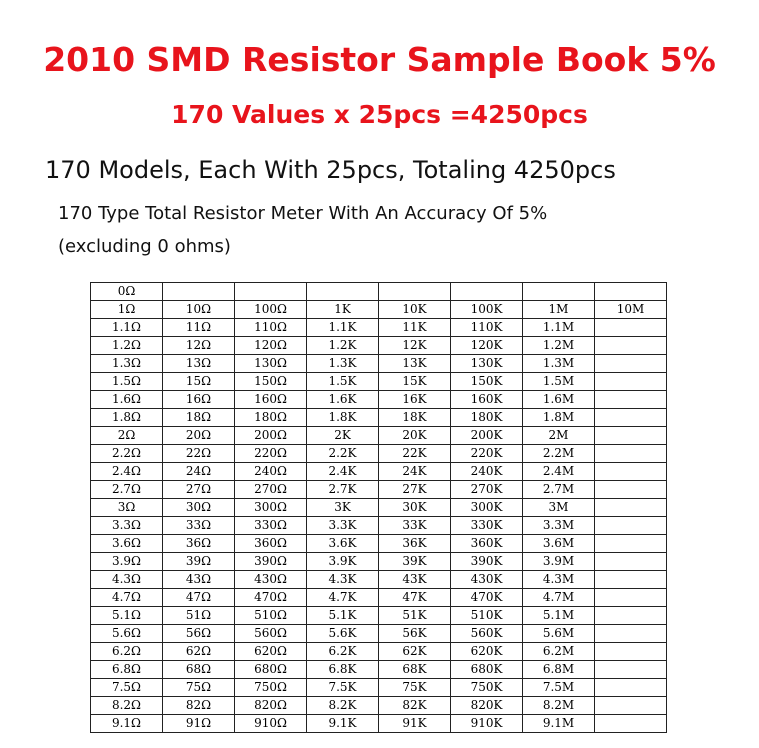  I want to click on table-cell: 300Ω, so click(270, 507).